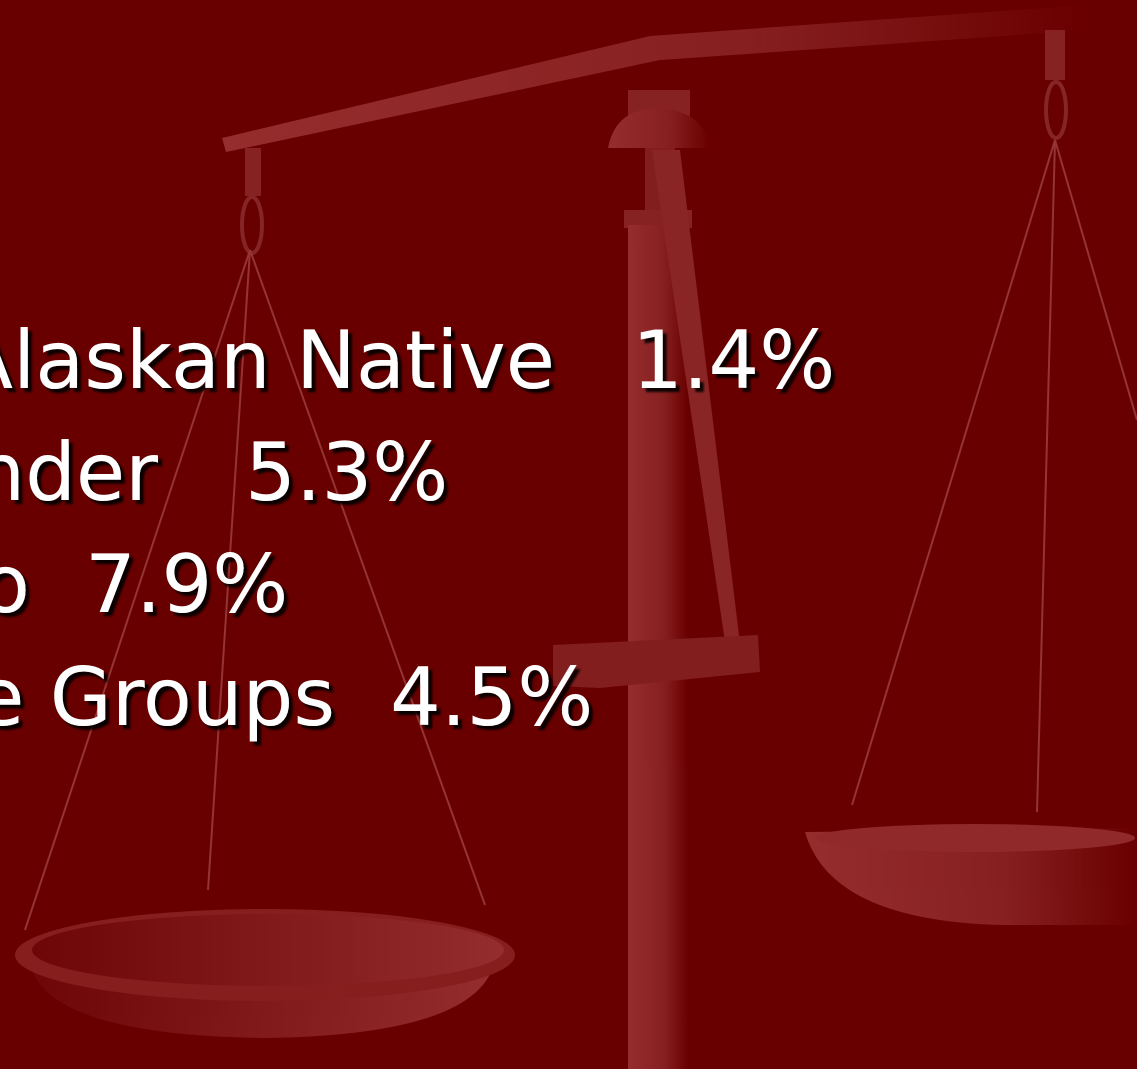  Describe the element at coordinates (167, 697) in the screenshot. I see `line-label: e Groups` at that location.